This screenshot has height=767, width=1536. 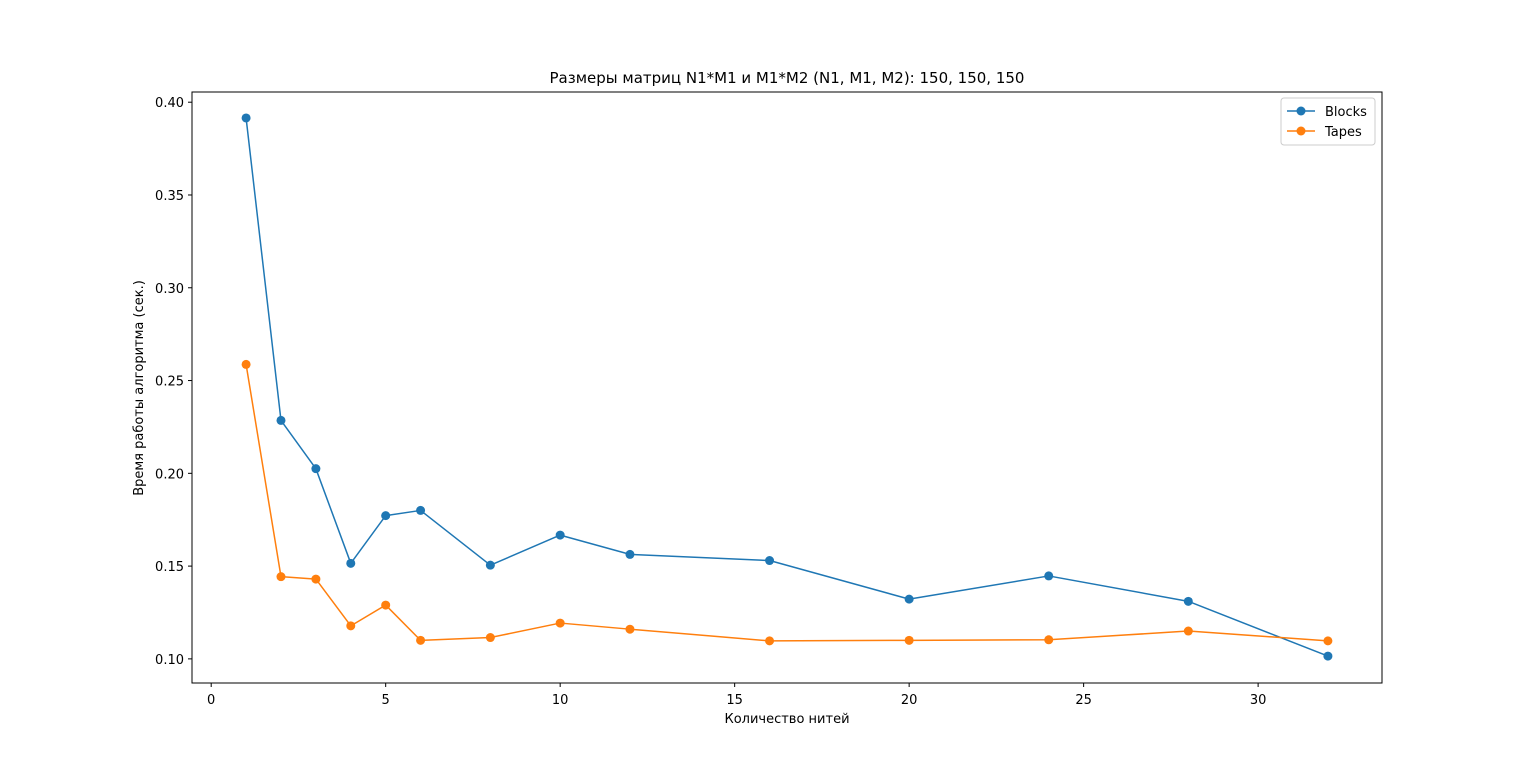 What do you see at coordinates (169, 660) in the screenshot?
I see `y-tick-label: 0.10` at bounding box center [169, 660].